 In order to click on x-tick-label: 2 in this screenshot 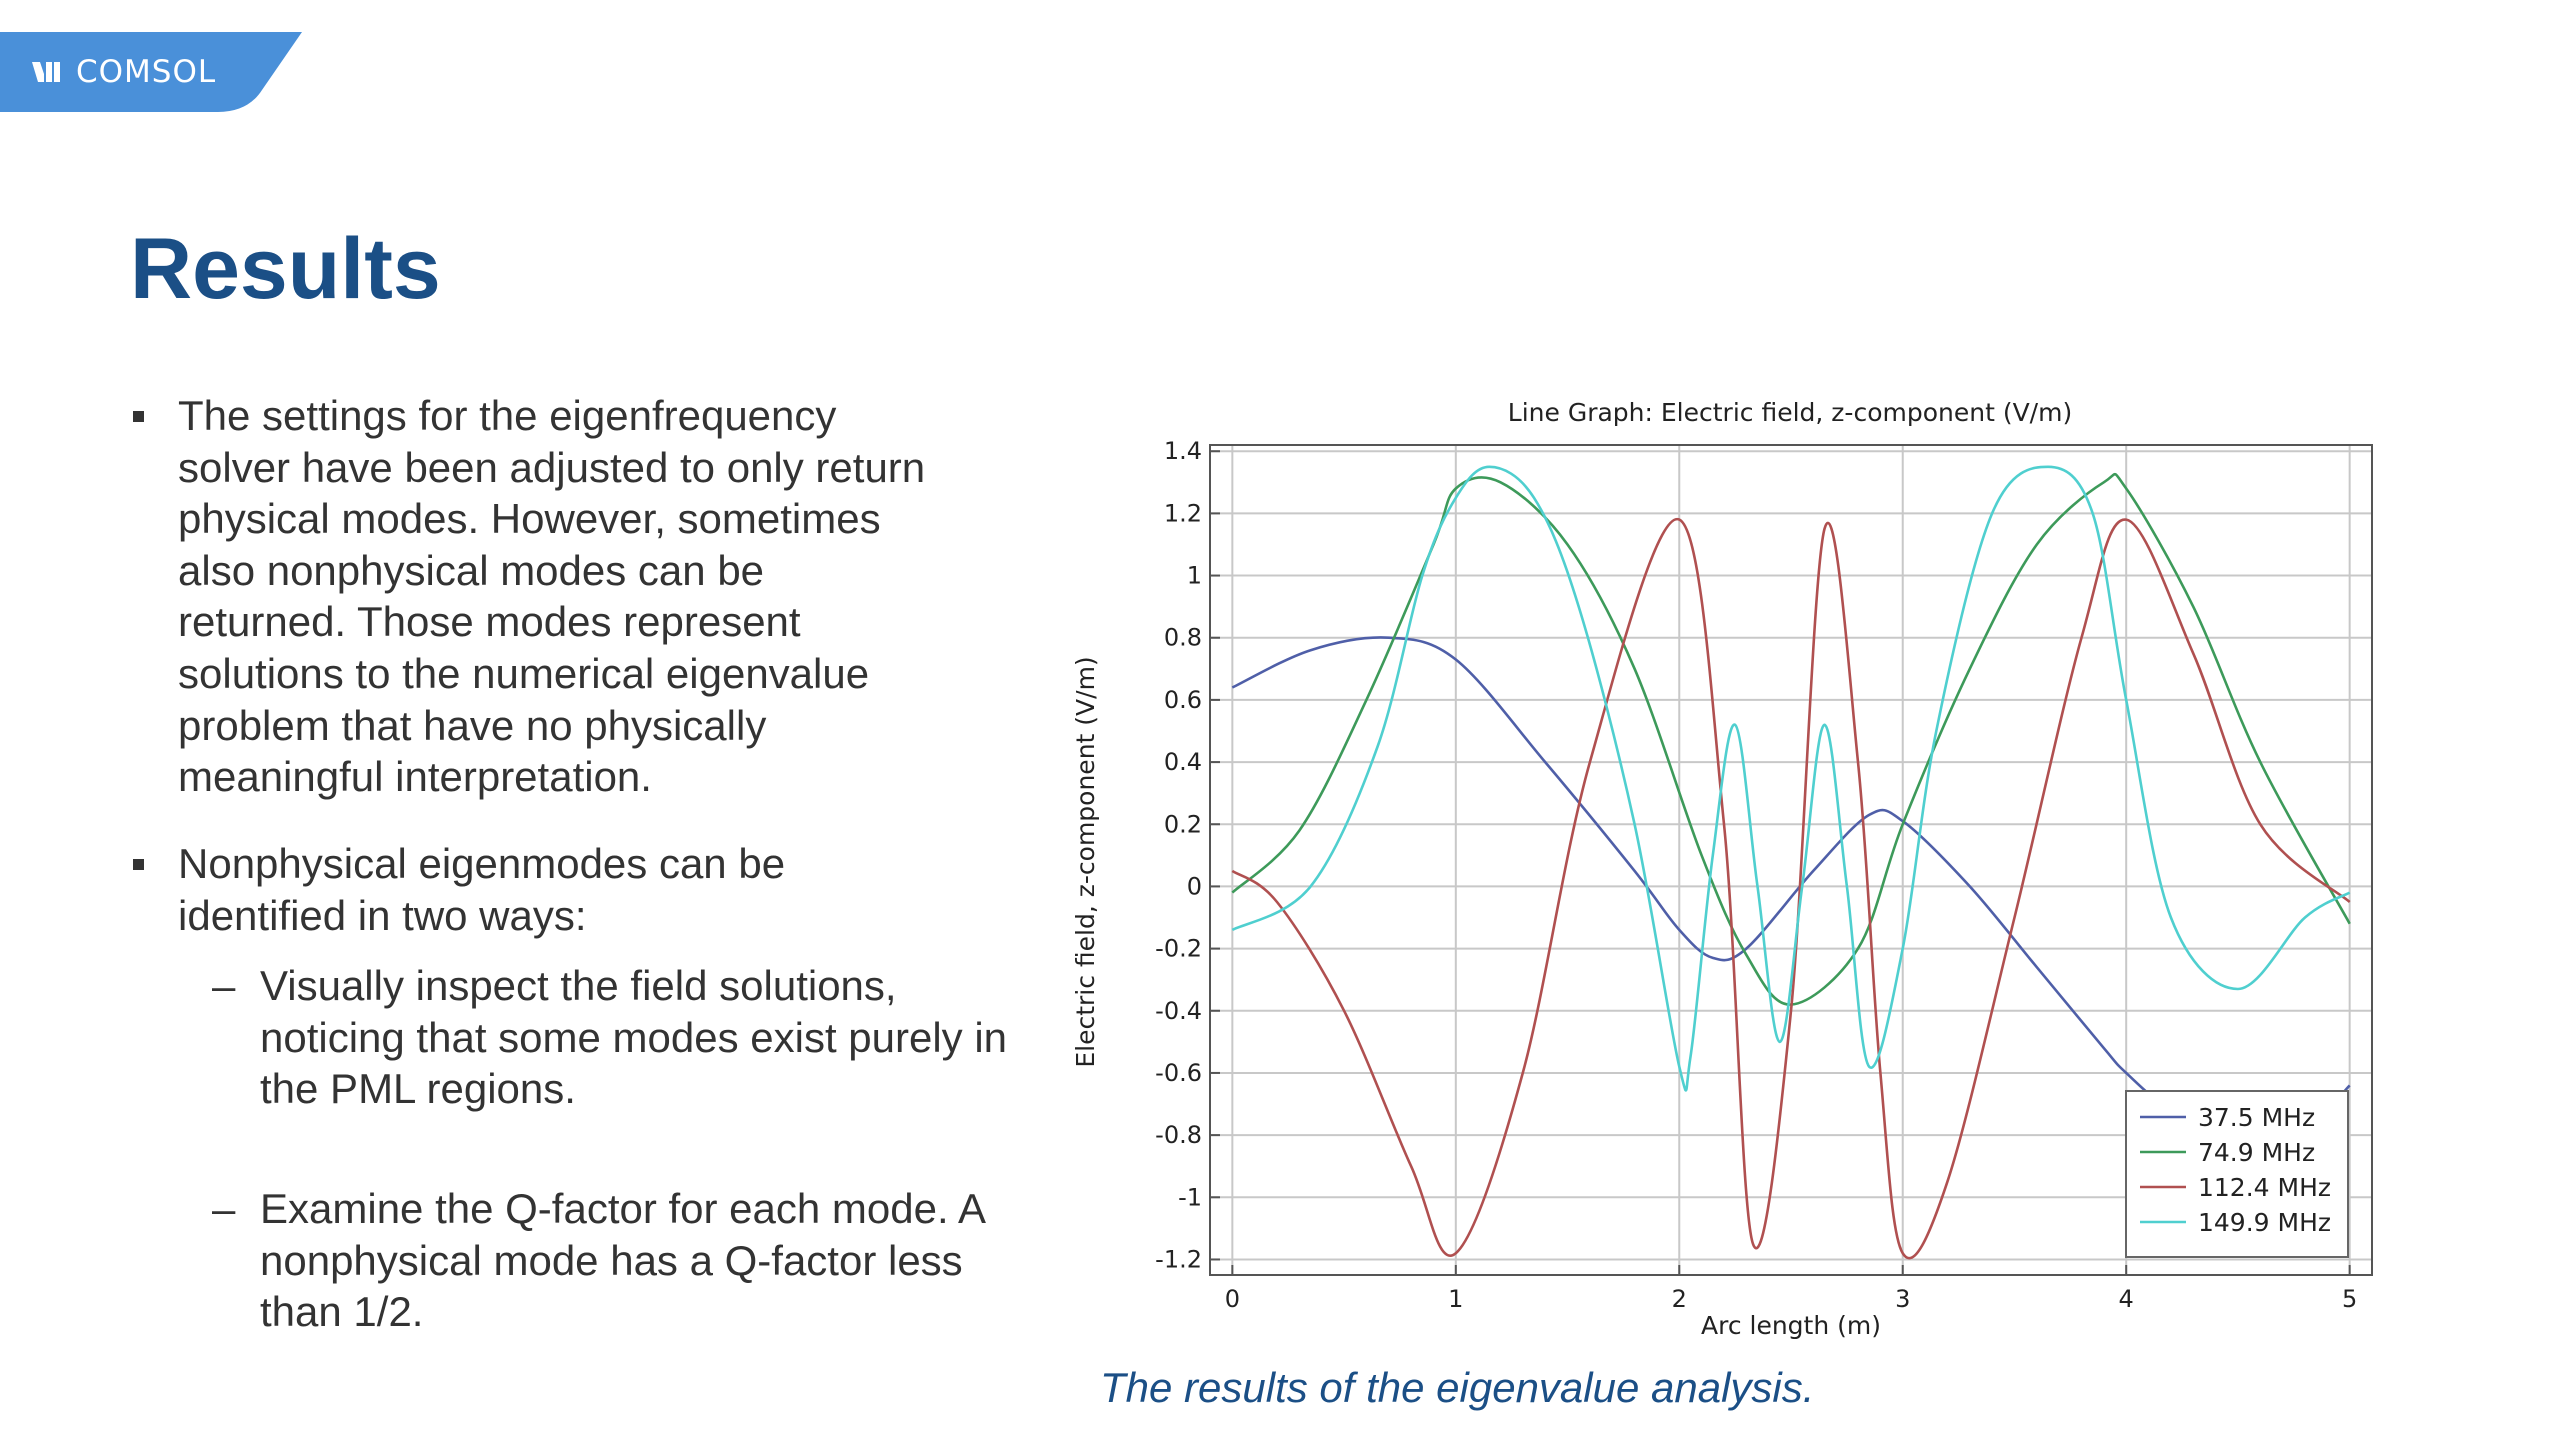, I will do `click(1679, 1299)`.